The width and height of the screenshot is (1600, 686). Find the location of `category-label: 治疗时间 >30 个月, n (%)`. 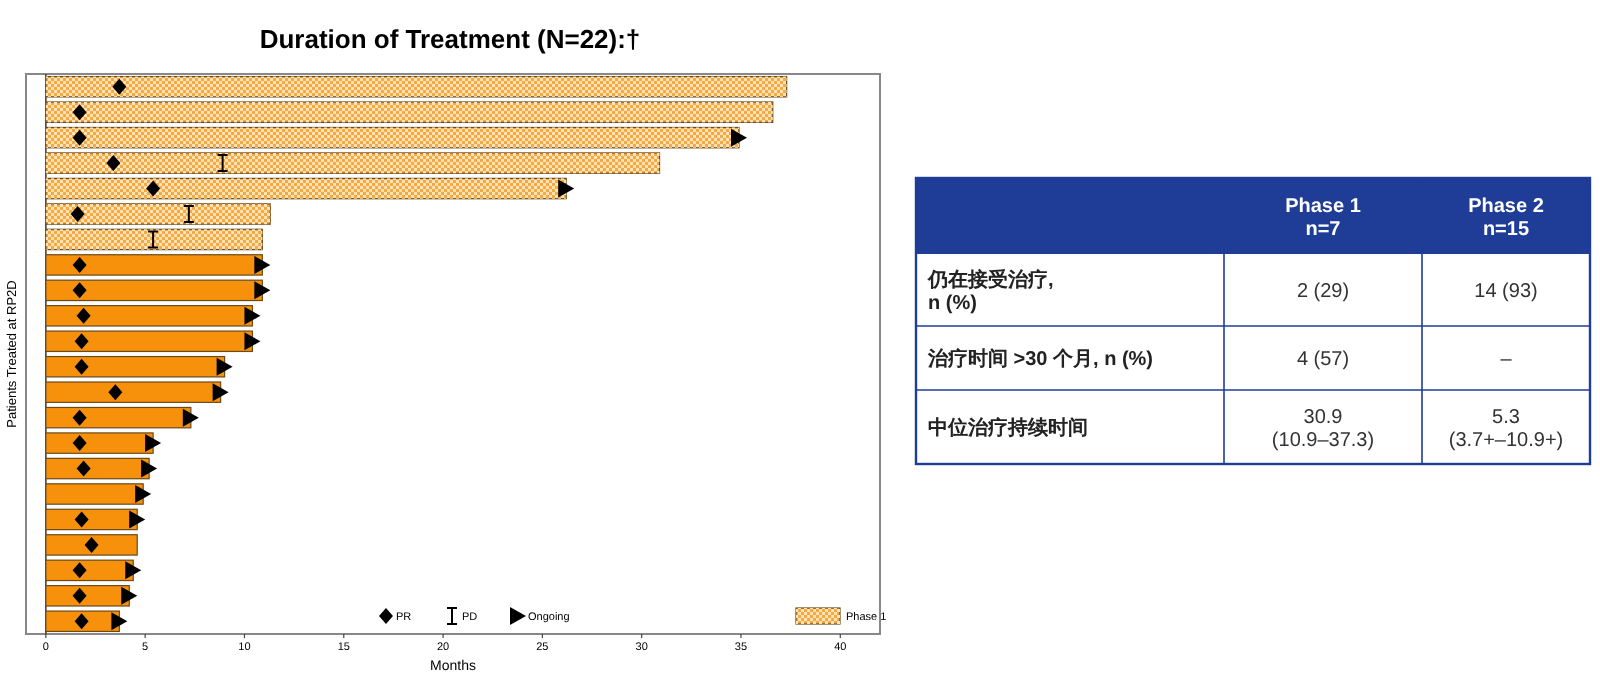

category-label: 治疗时间 >30 个月, n (%) is located at coordinates (1041, 360).